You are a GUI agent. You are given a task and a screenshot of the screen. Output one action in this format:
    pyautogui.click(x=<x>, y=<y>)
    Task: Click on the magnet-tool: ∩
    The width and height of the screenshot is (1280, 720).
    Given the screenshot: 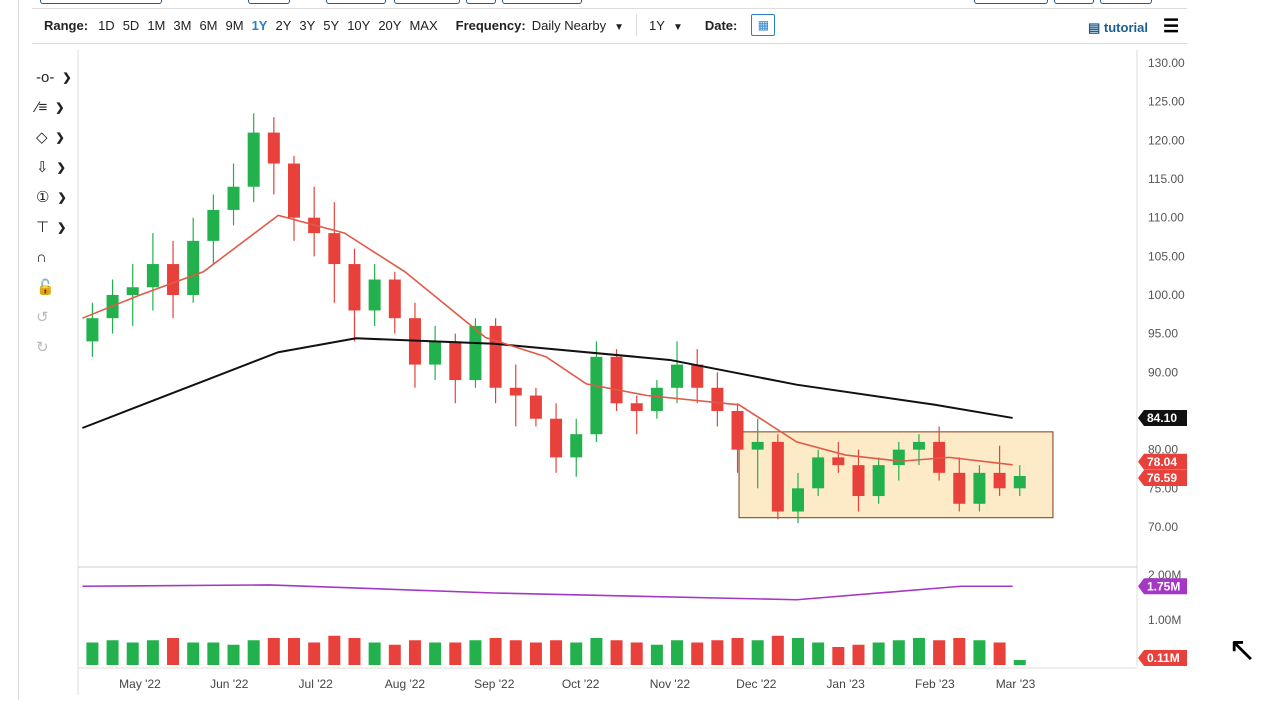 What is the action you would take?
    pyautogui.click(x=56, y=257)
    